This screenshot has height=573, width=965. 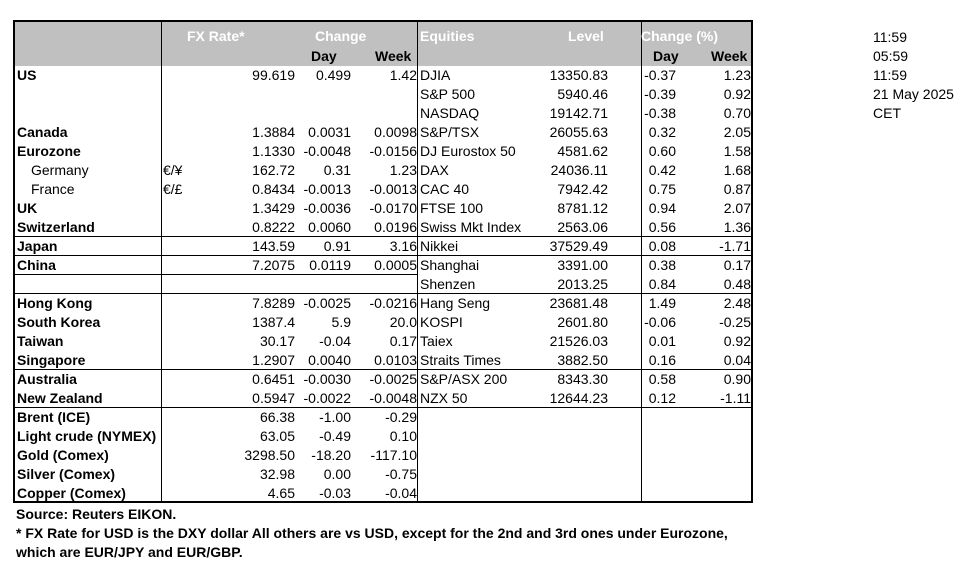 What do you see at coordinates (913, 94) in the screenshot?
I see `report-date: 21 May 2025` at bounding box center [913, 94].